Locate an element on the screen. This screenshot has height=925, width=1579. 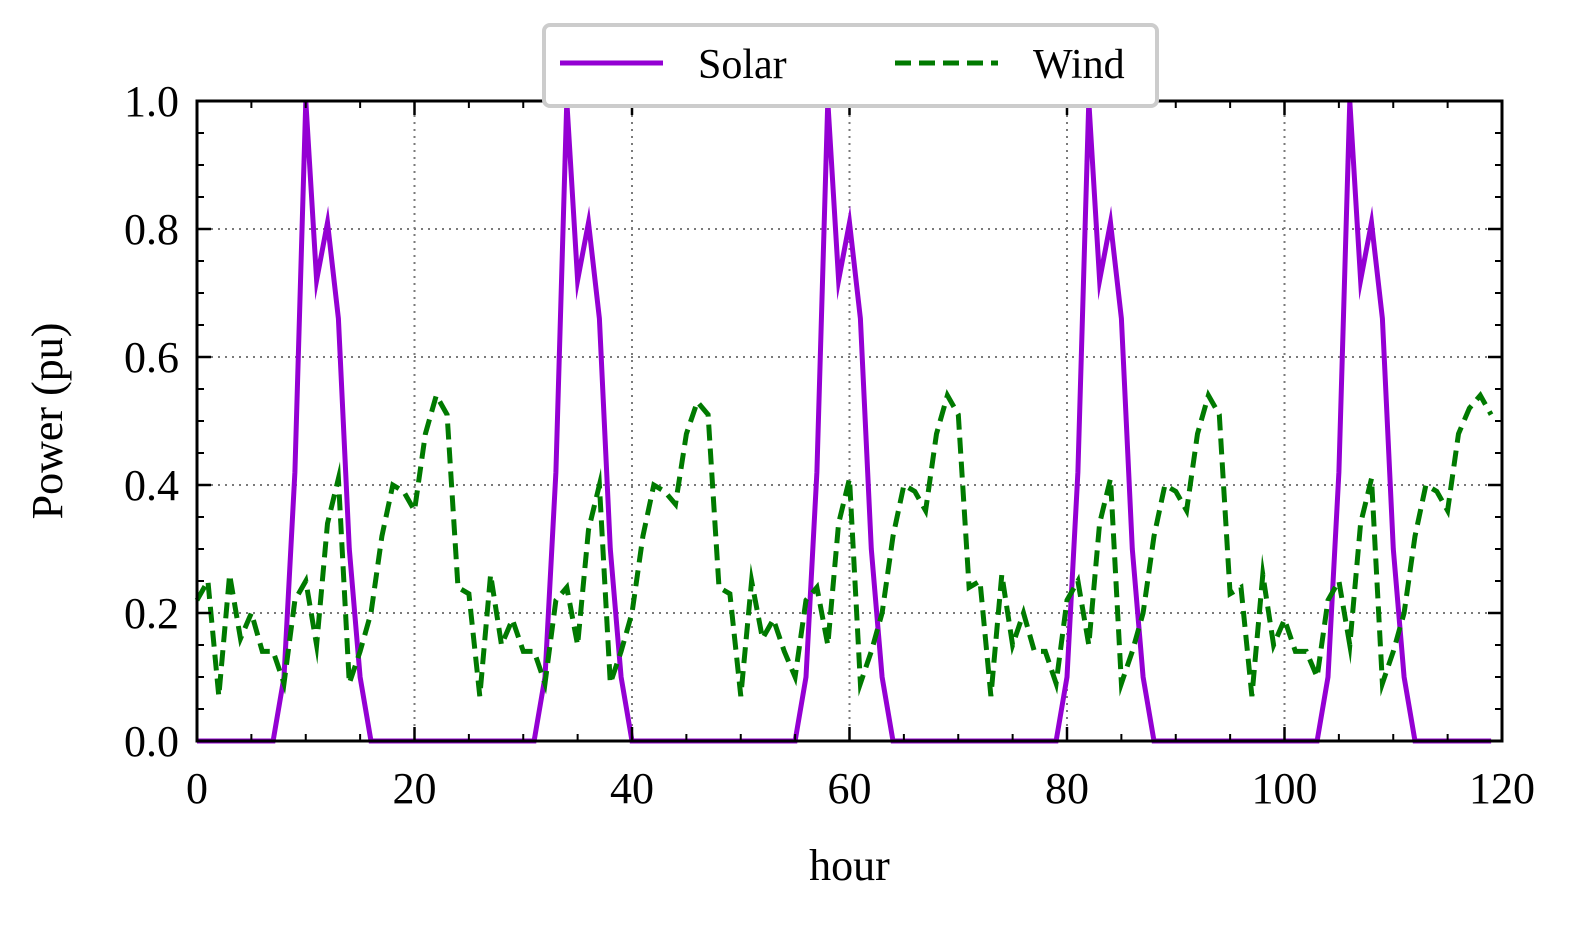
y-tick-label: 0.8 is located at coordinates (151, 229).